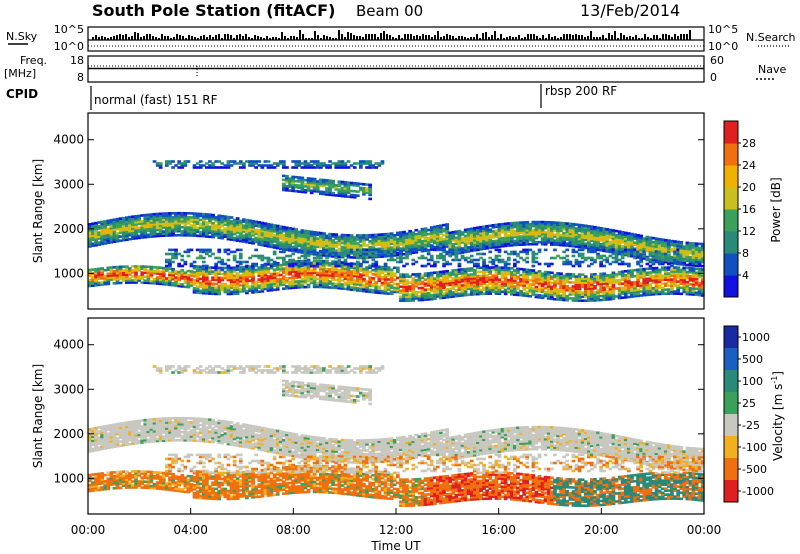  I want to click on nsky-bar, so click(273, 38).